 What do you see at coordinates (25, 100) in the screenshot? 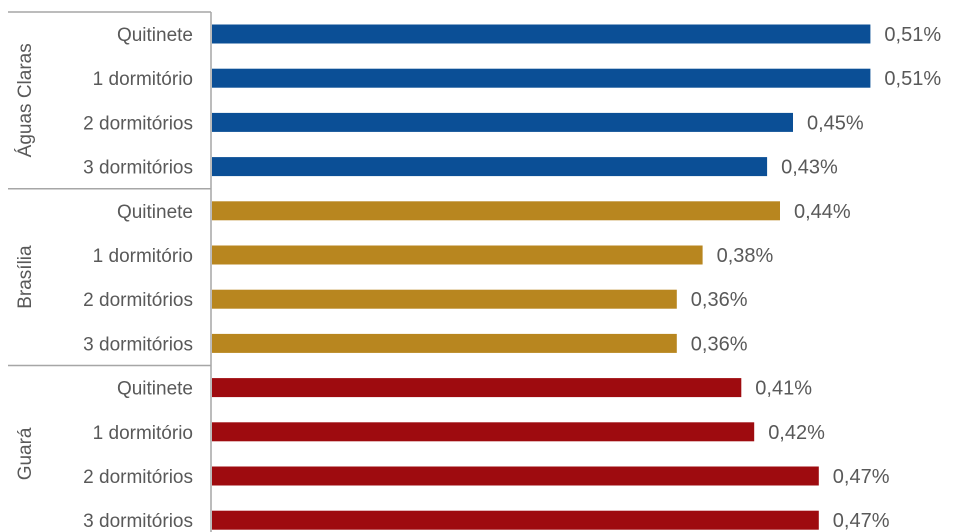
I see `group-label: Águas Claras` at bounding box center [25, 100].